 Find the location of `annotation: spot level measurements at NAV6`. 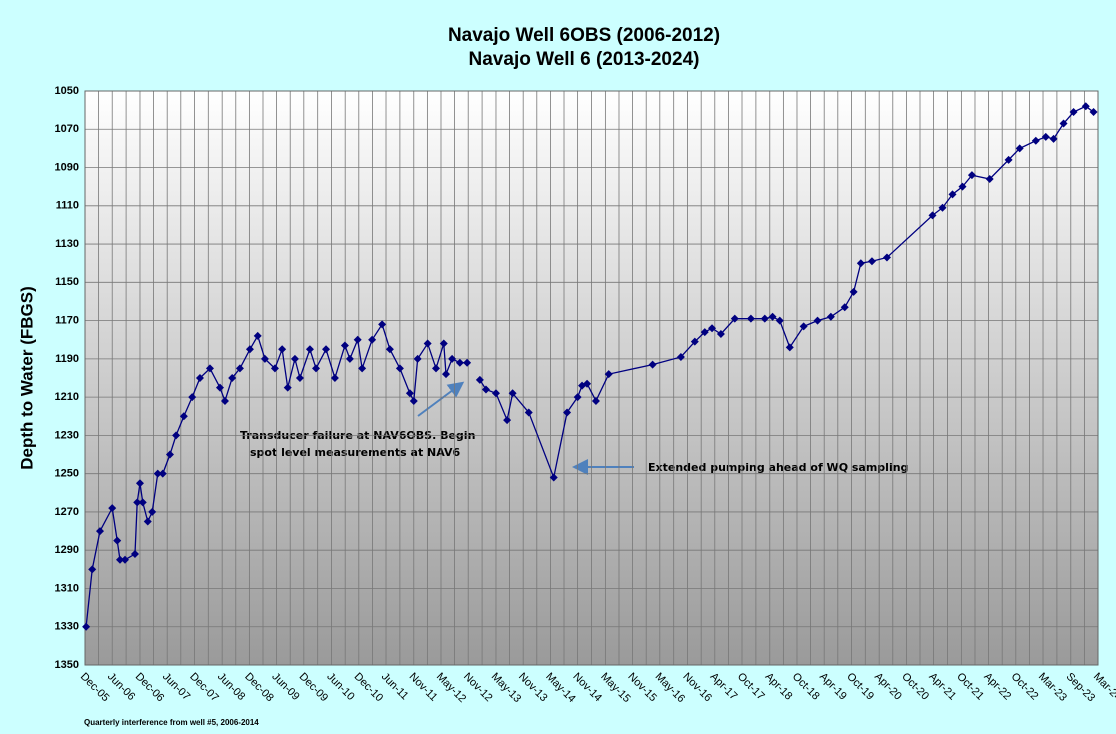

annotation: spot level measurements at NAV6 is located at coordinates (355, 452).